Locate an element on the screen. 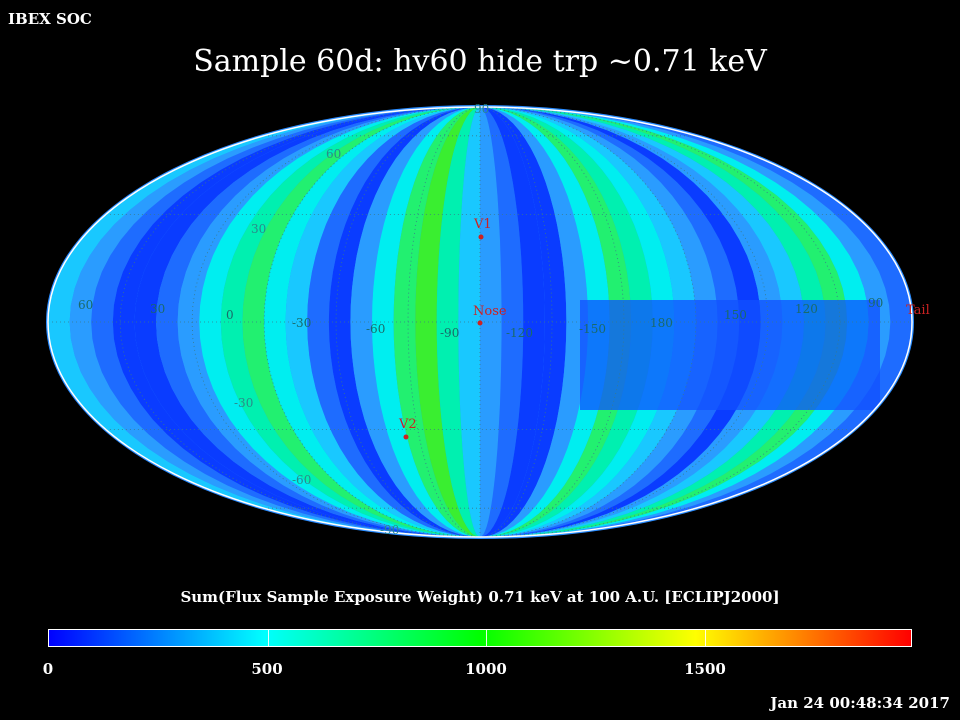 This screenshot has height=720, width=960. lon-label-neg90: -90 is located at coordinates (449, 333).